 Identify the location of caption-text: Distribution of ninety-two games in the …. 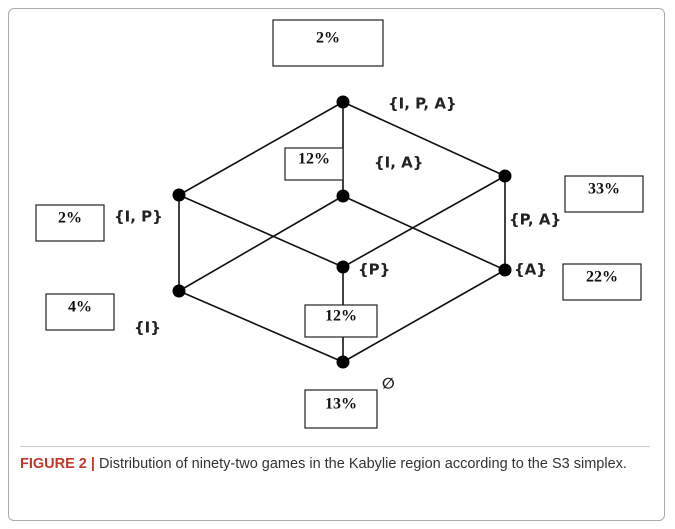
(363, 464).